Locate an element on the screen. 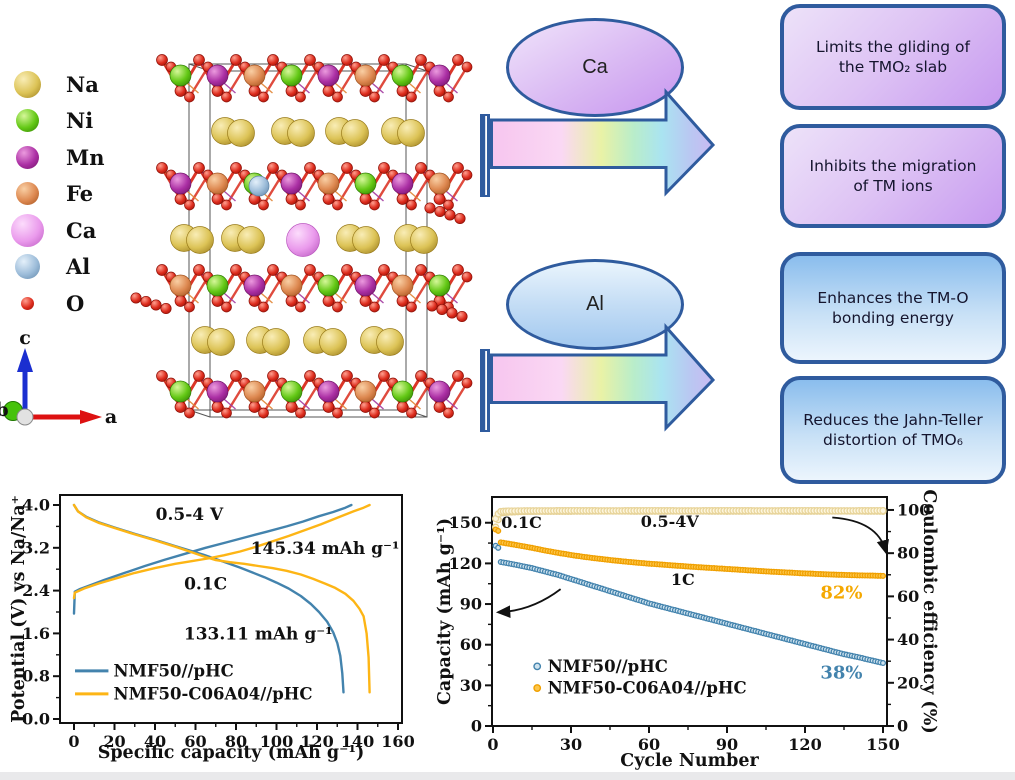 This screenshot has width=1015, height=780. atom-legend-label: Fe is located at coordinates (80, 194).